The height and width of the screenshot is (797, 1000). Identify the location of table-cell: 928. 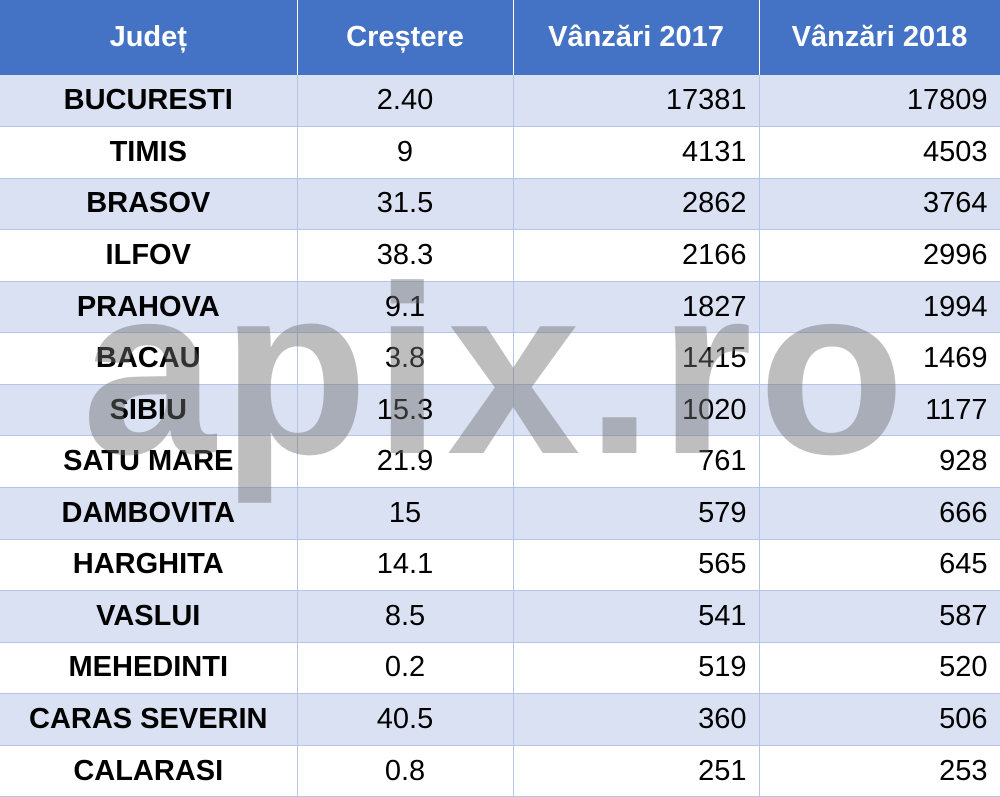
(879, 461).